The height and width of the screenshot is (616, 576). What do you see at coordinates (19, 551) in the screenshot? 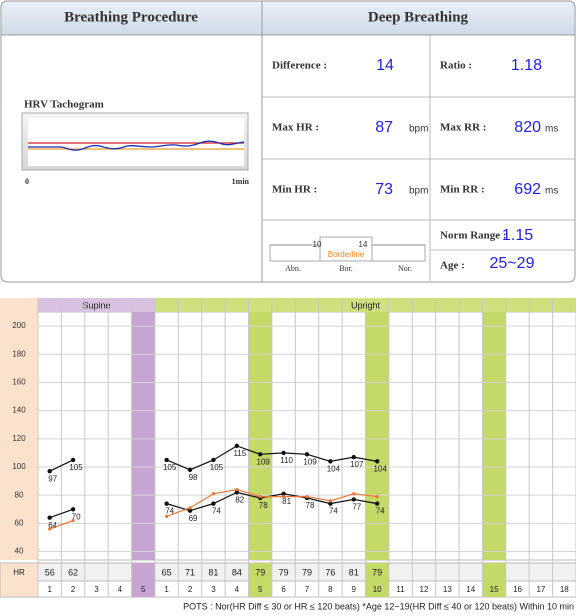
I see `y-tick-label: 40` at bounding box center [19, 551].